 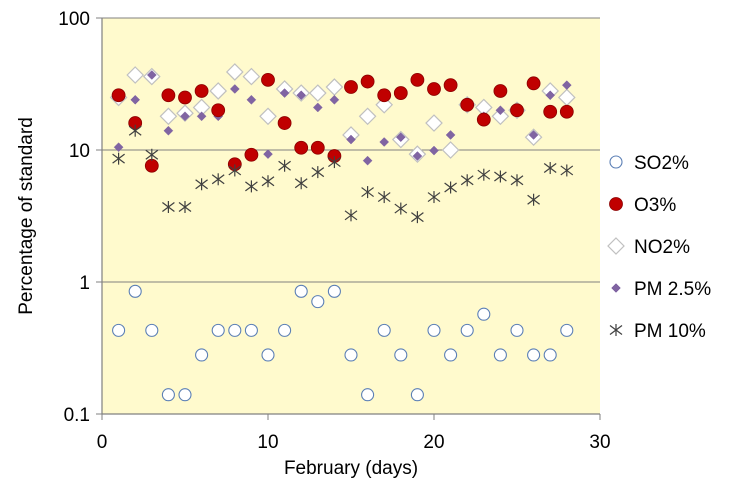 What do you see at coordinates (77, 415) in the screenshot?
I see `y-tick-label: 0.1` at bounding box center [77, 415].